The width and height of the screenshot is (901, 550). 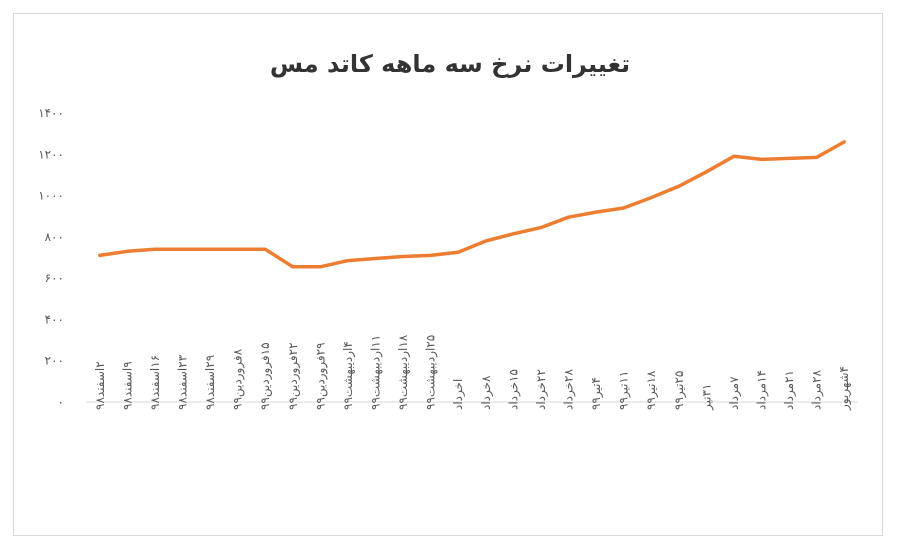 I want to click on x-tick-label: ۱۱اردیبهشت۹۹, so click(x=376, y=372).